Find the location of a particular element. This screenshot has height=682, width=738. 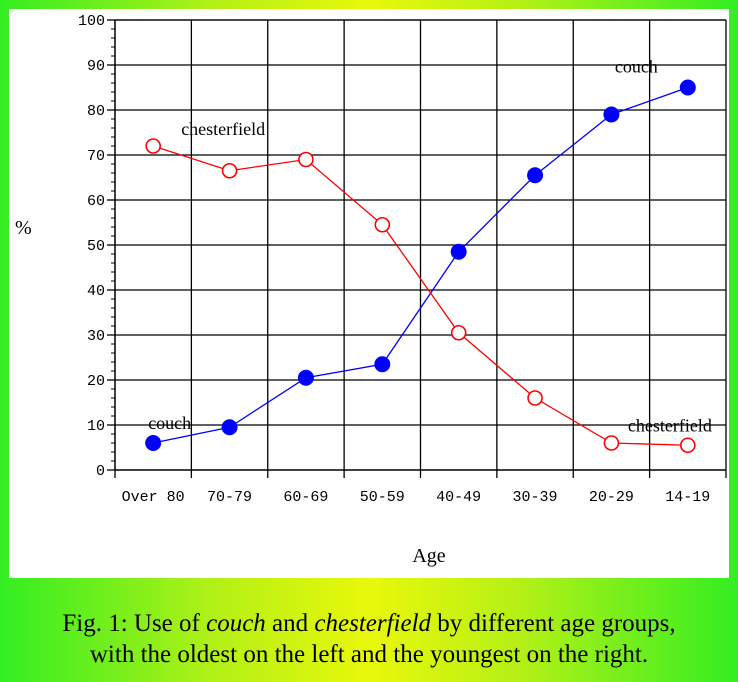

y-tick-label: 10 is located at coordinates (96, 426).